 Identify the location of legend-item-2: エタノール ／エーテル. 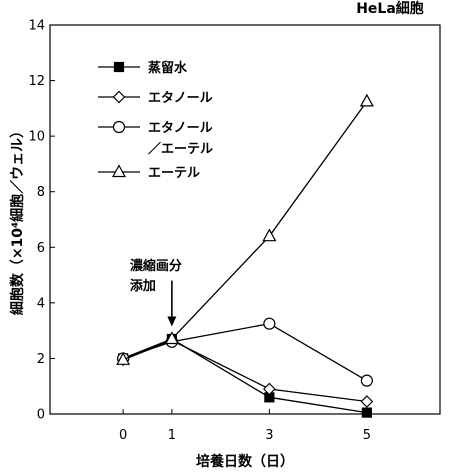
(155, 138).